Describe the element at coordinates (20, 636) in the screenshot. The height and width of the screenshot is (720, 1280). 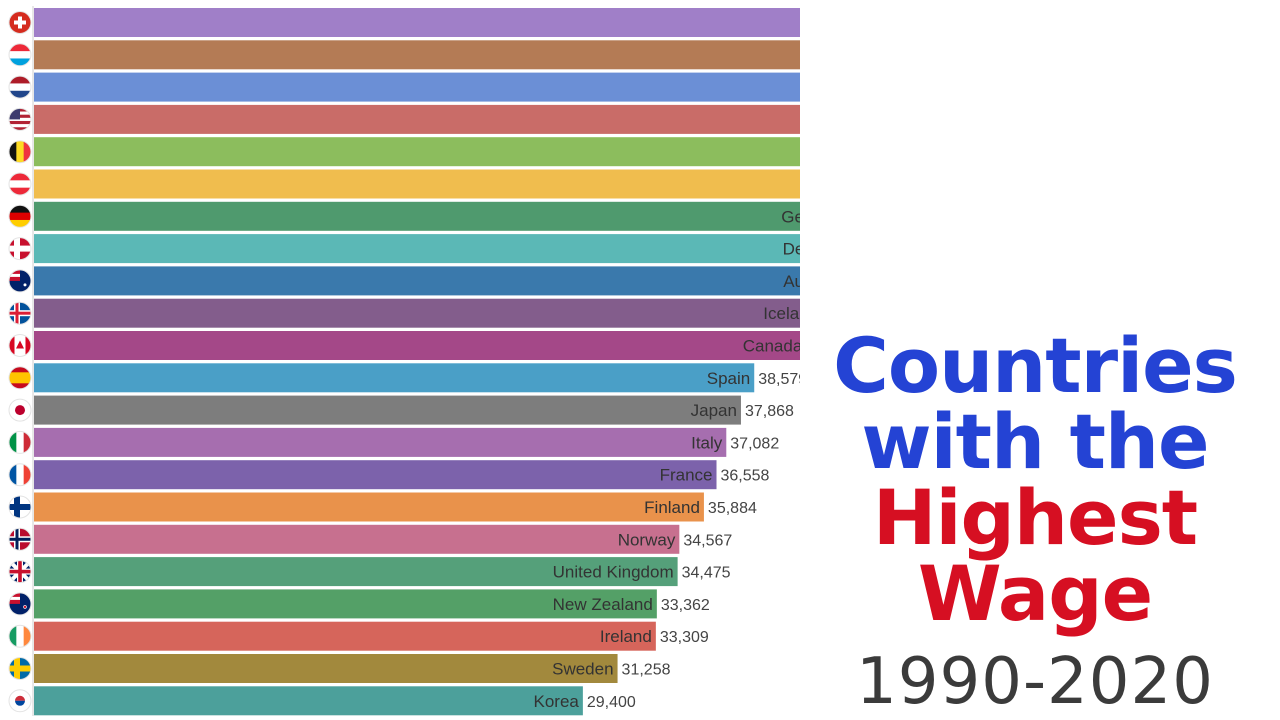
I see `ireland-flag-icon` at that location.